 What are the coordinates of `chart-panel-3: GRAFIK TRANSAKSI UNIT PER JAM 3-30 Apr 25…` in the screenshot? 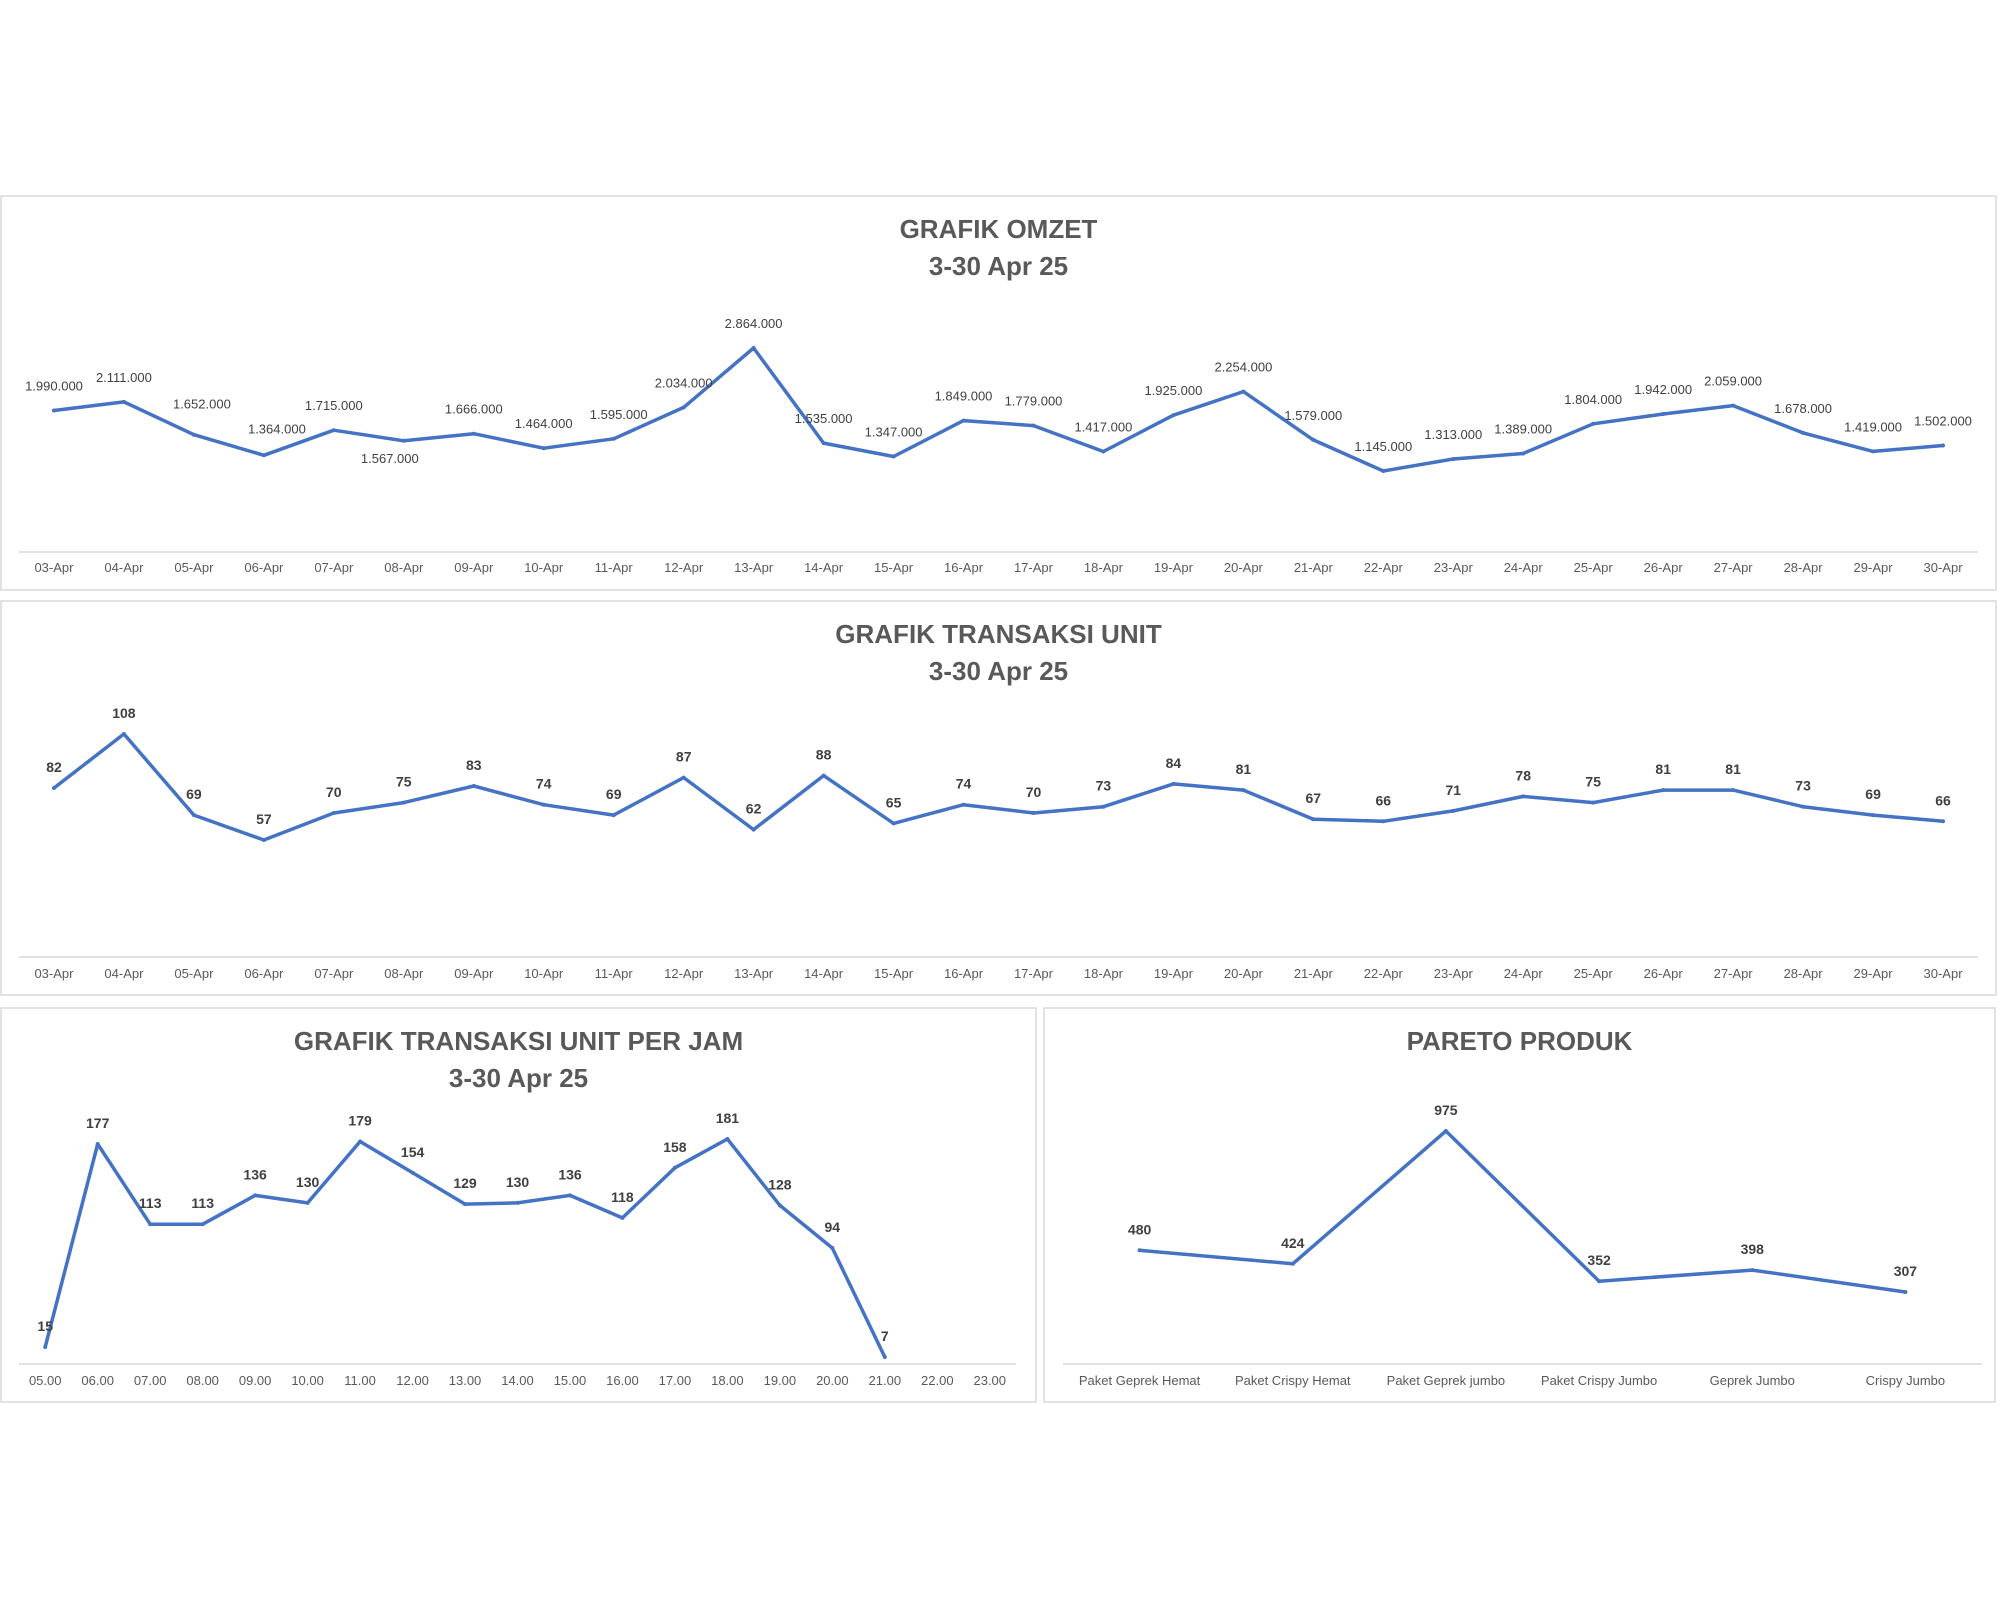 It's located at (518, 1205).